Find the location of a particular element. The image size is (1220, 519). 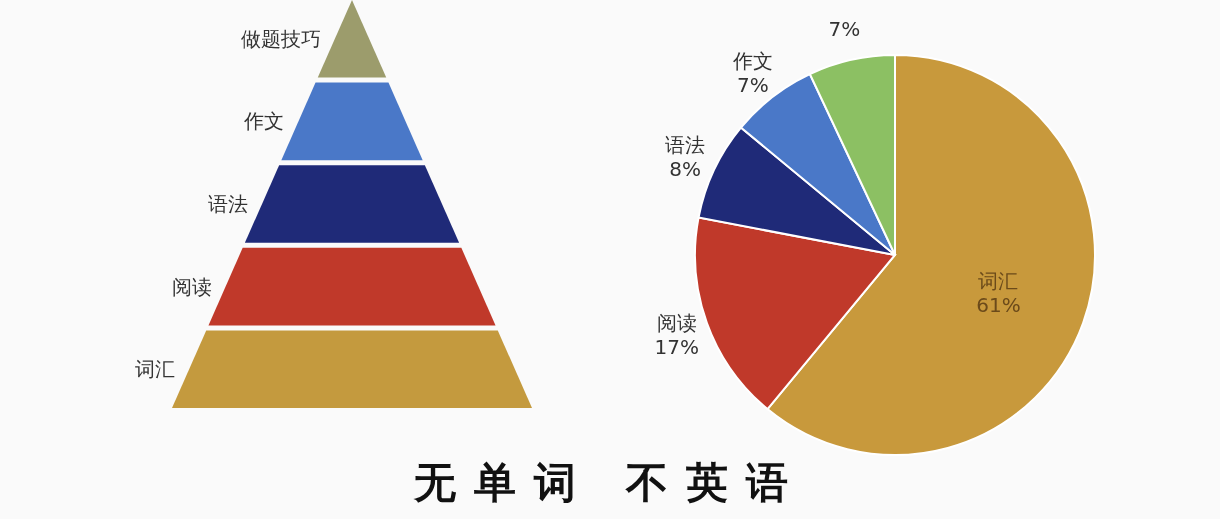

category-label: 做题技巧 is located at coordinates (280, 38).